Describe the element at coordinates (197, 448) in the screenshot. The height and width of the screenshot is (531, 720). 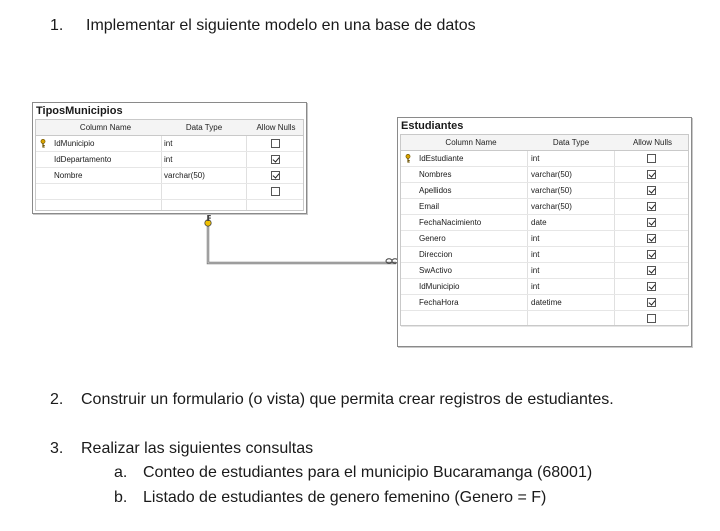
I see `task-3-text: Realizar las siguientes consultas` at that location.